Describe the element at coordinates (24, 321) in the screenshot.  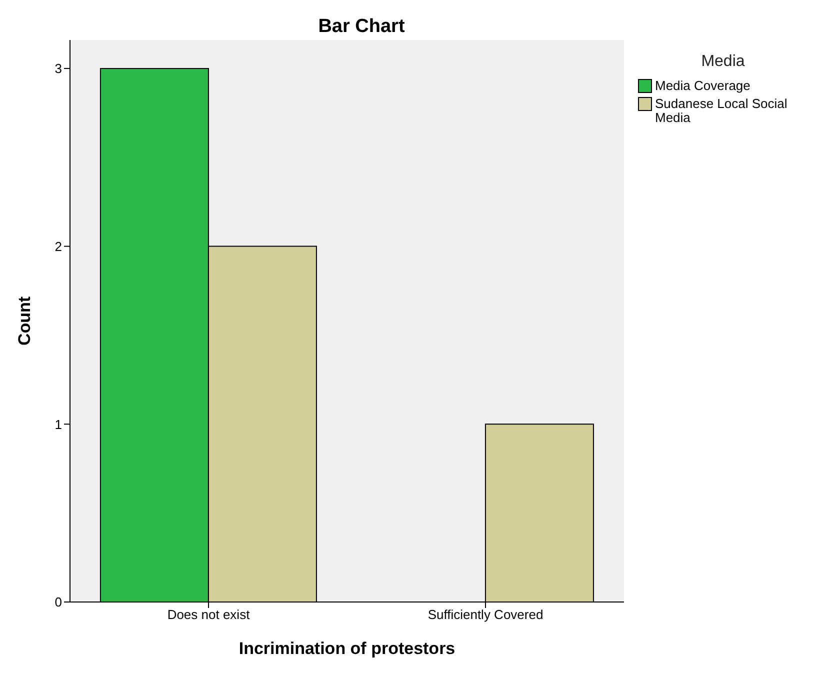
I see `y-axis-title: Count` at that location.